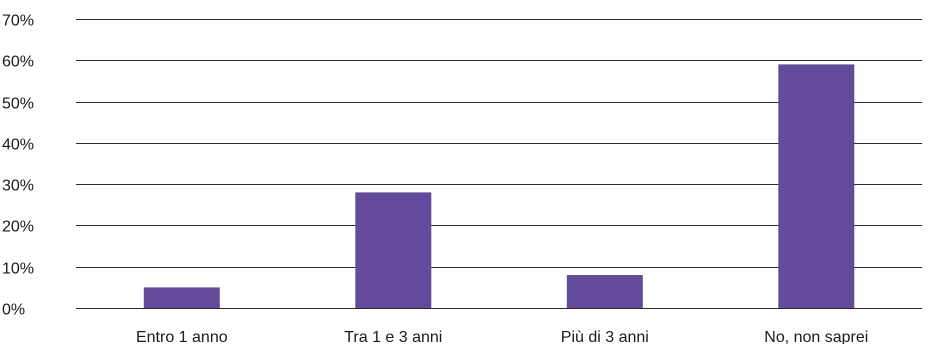 The height and width of the screenshot is (344, 937). Describe the element at coordinates (816, 336) in the screenshot. I see `x-category-label: No, non saprei` at that location.